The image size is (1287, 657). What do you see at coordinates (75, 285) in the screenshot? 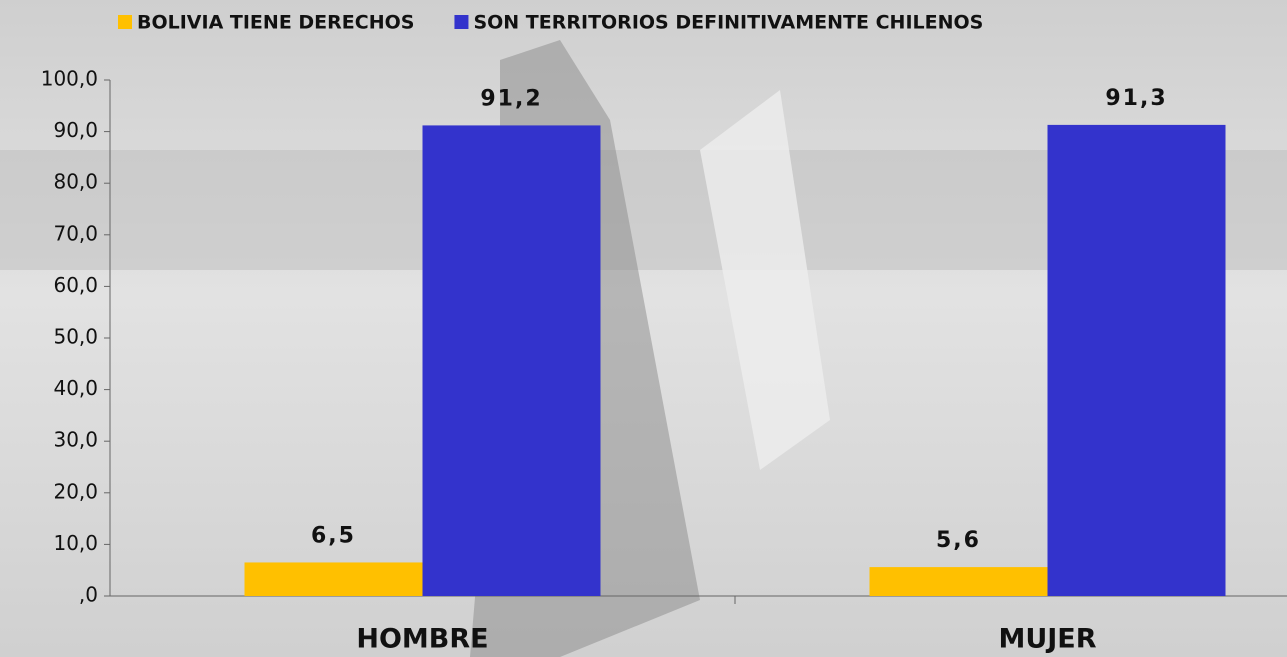
I see `y-tick-label: 60,0` at bounding box center [75, 285].